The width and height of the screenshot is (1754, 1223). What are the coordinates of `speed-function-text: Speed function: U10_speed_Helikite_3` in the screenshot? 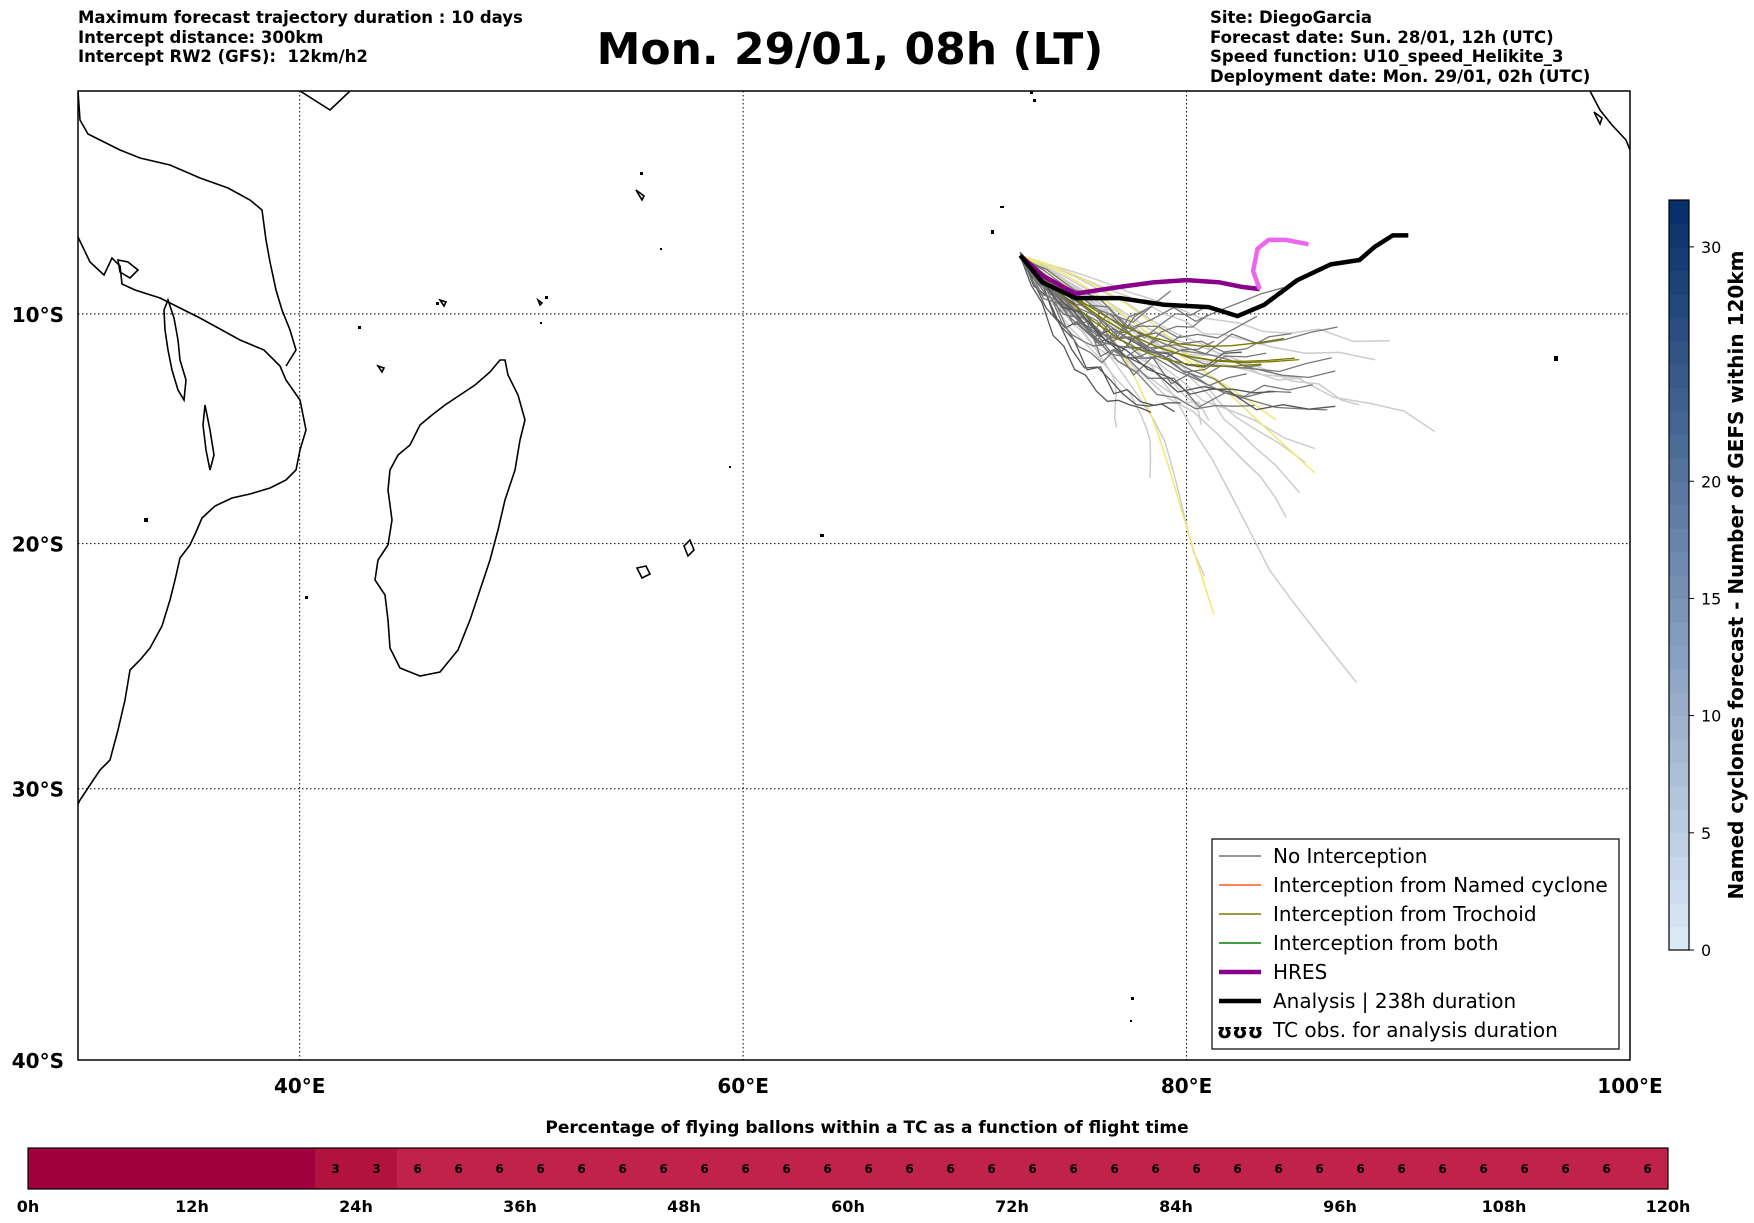 It's located at (1387, 56).